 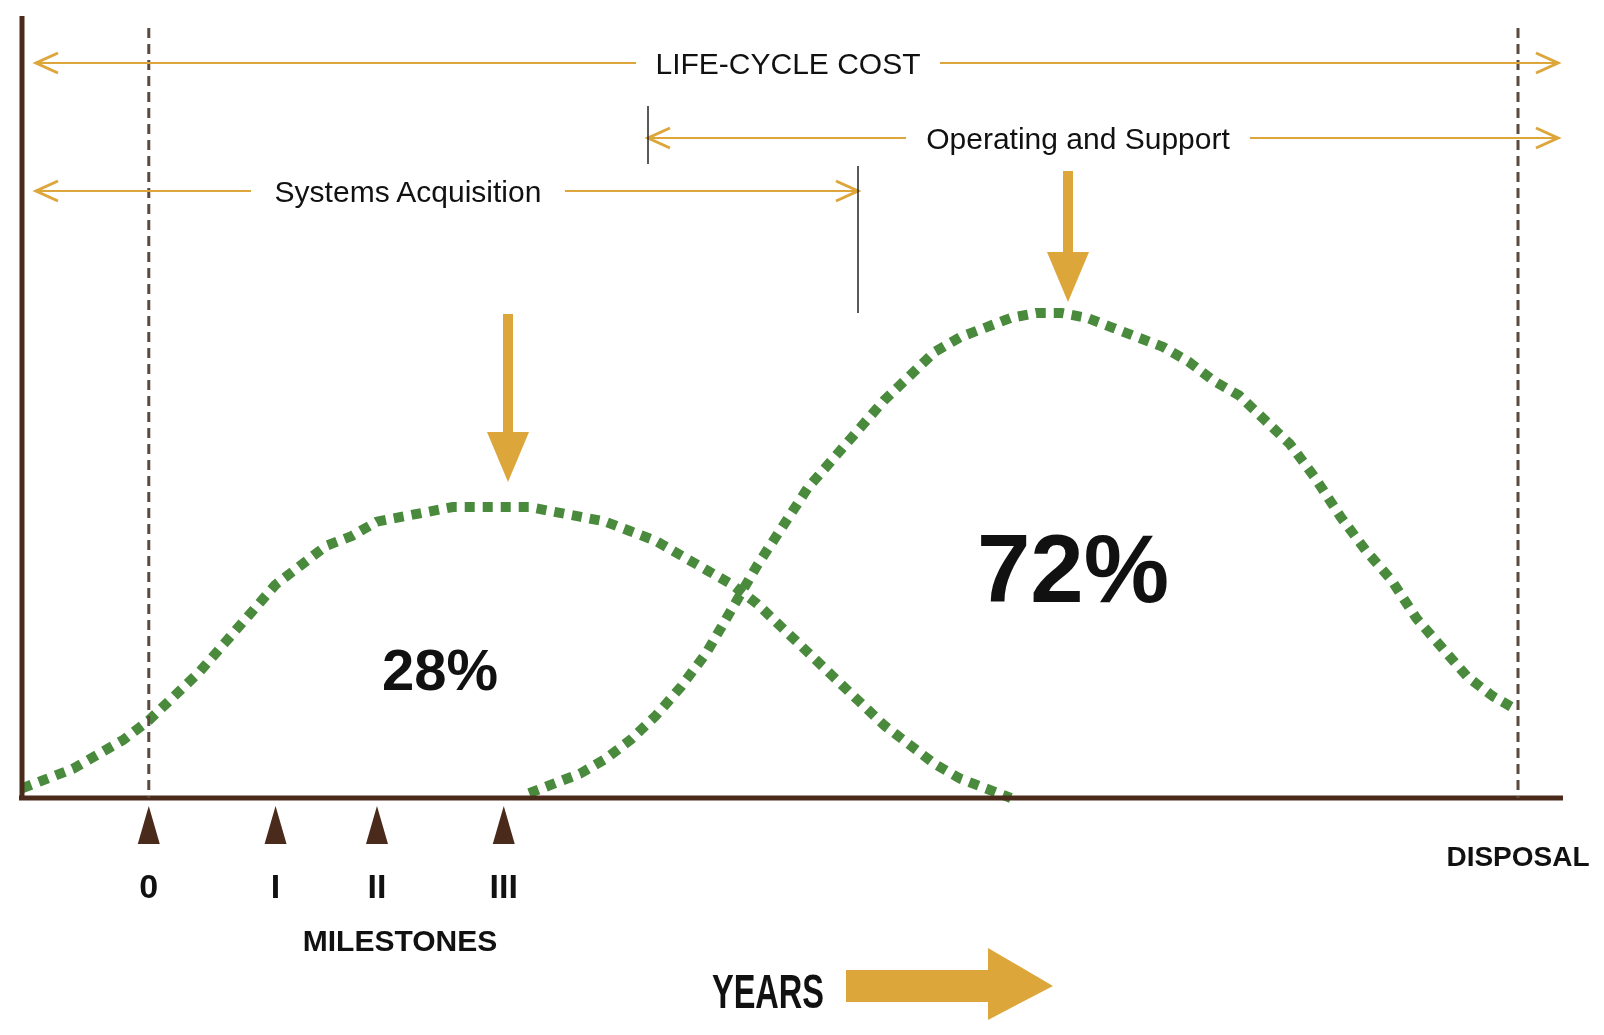 What do you see at coordinates (1078, 138) in the screenshot?
I see `text: Operating and Support` at bounding box center [1078, 138].